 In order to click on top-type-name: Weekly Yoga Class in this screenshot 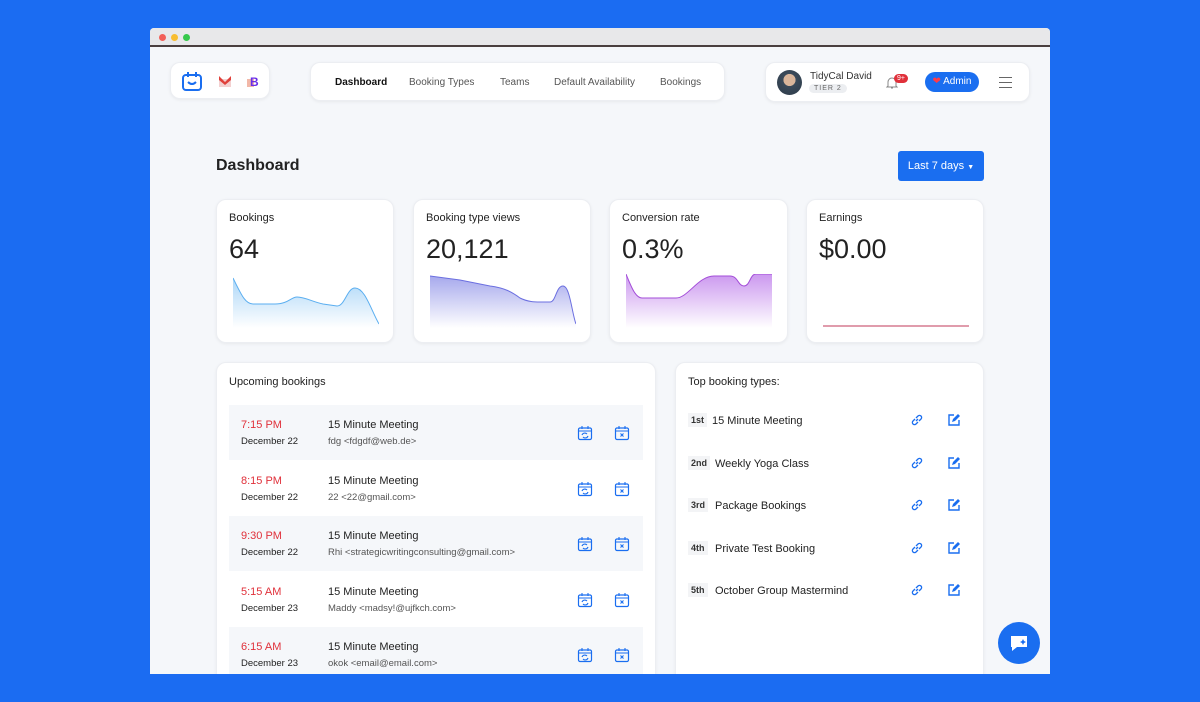, I will do `click(762, 463)`.